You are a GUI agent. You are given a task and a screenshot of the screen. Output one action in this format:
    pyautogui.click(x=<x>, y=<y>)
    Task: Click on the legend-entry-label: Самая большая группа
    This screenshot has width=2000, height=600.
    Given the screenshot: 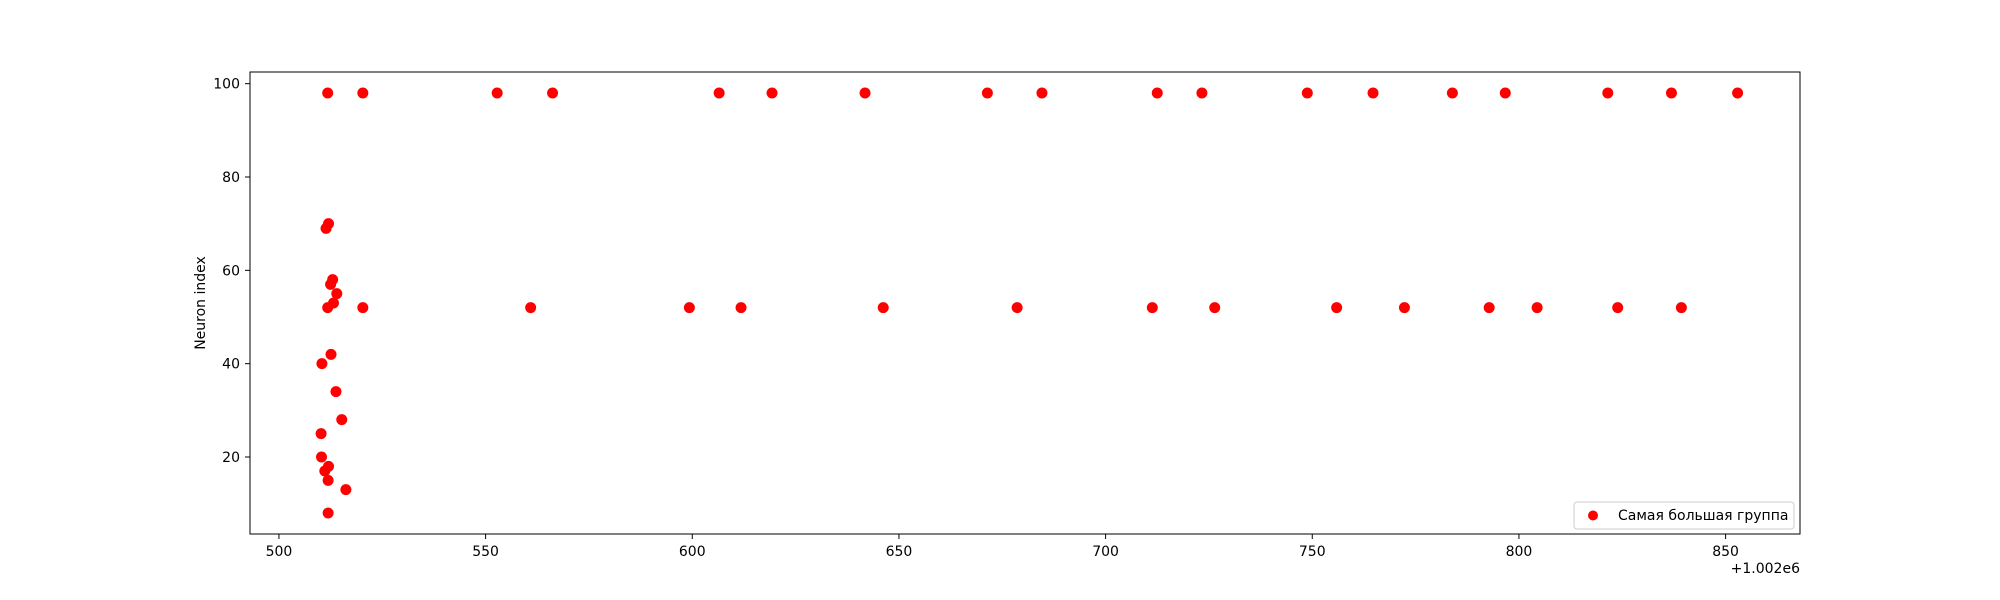 What is the action you would take?
    pyautogui.click(x=1703, y=516)
    